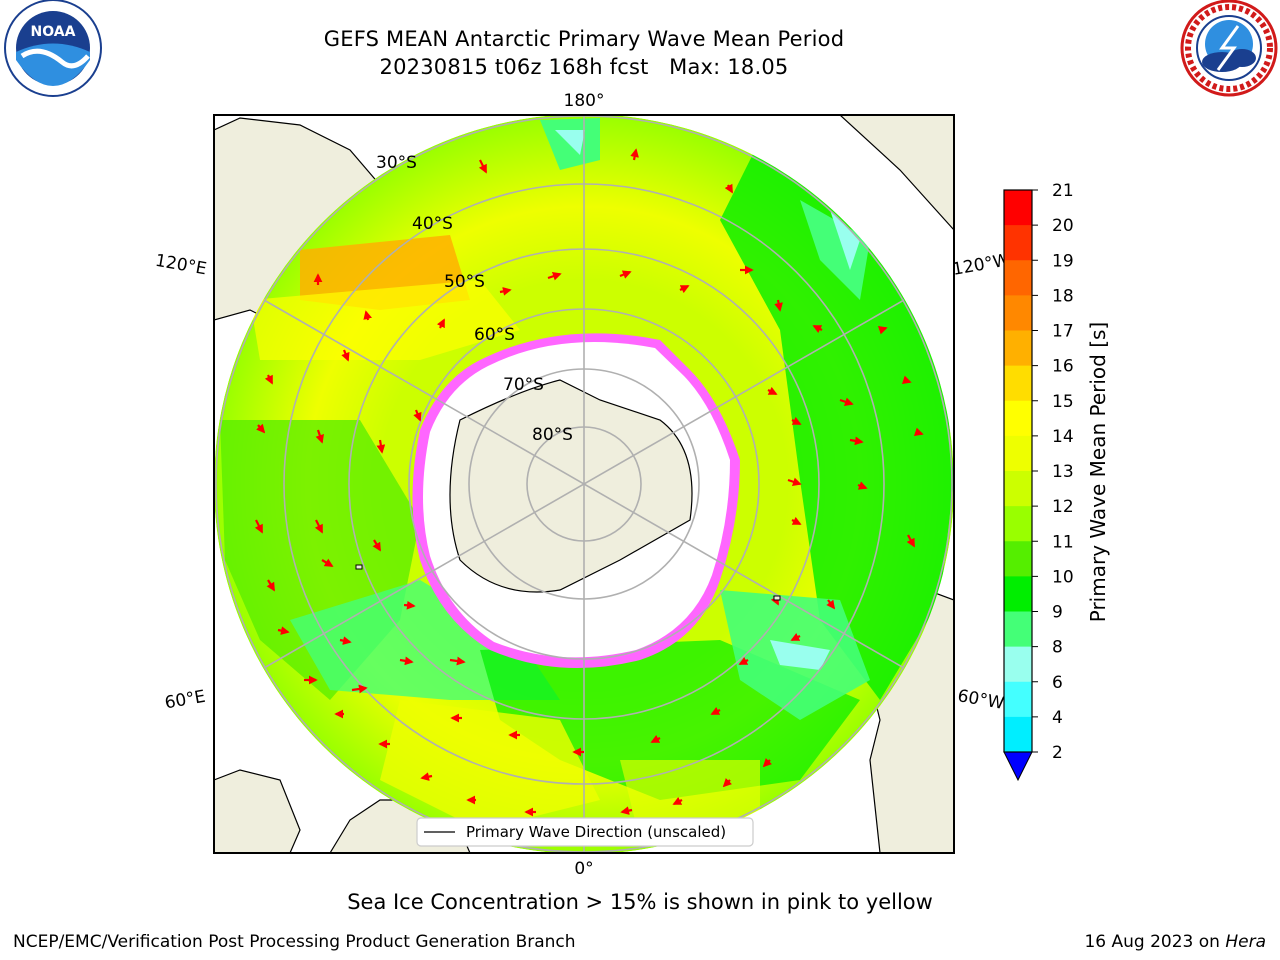  What do you see at coordinates (1063, 226) in the screenshot?
I see `colorbar-tick-label: 20` at bounding box center [1063, 226].